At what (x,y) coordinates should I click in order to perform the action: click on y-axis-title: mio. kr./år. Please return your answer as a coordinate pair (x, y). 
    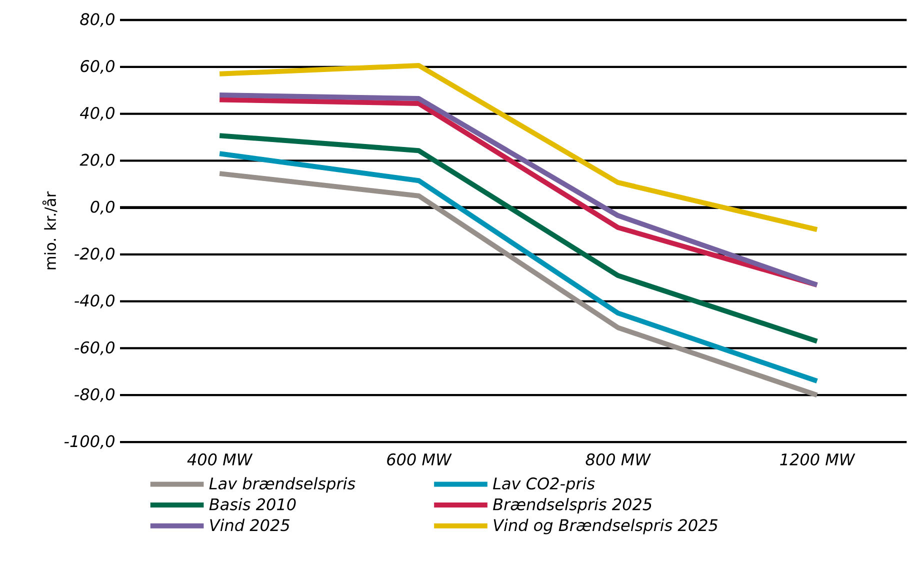
    Looking at the image, I should click on (50, 230).